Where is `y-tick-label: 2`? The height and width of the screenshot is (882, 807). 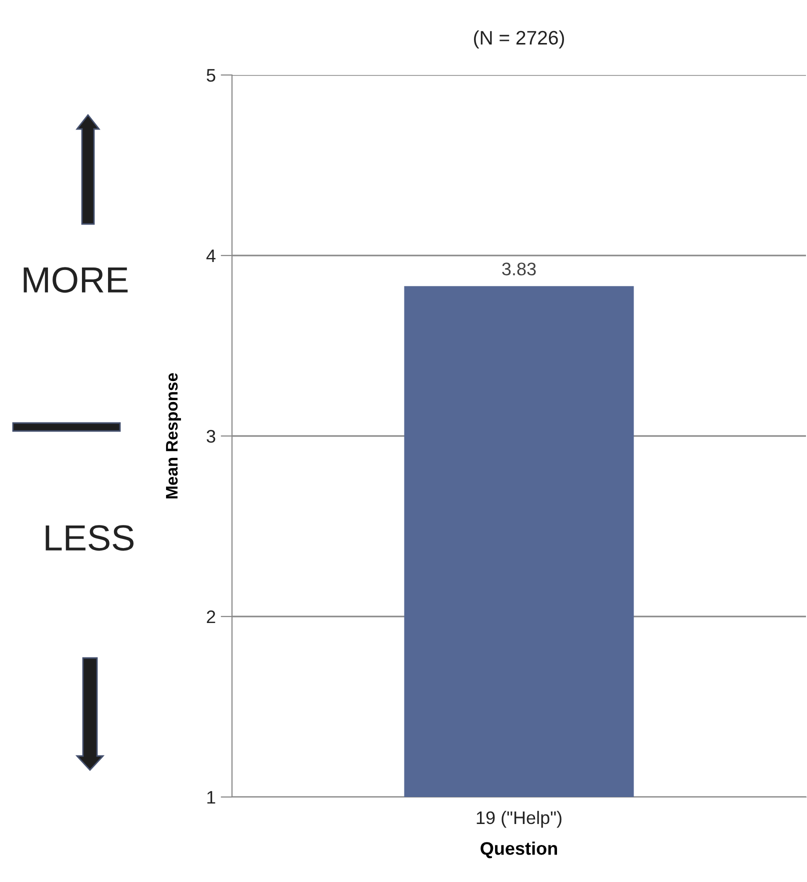 y-tick-label: 2 is located at coordinates (211, 617).